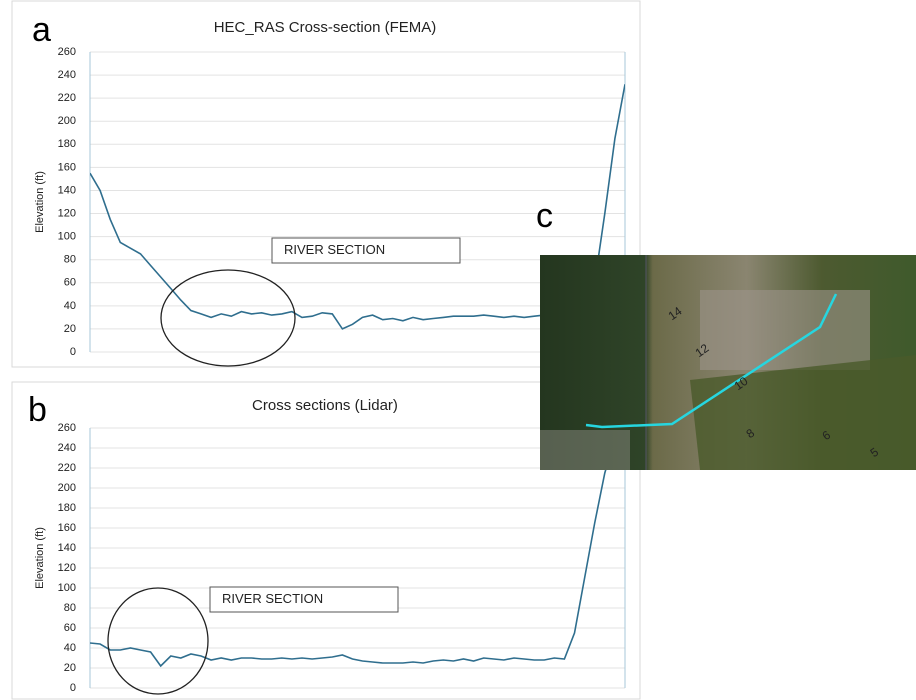 The height and width of the screenshot is (700, 916). What do you see at coordinates (785, 330) in the screenshot?
I see `urban-area` at bounding box center [785, 330].